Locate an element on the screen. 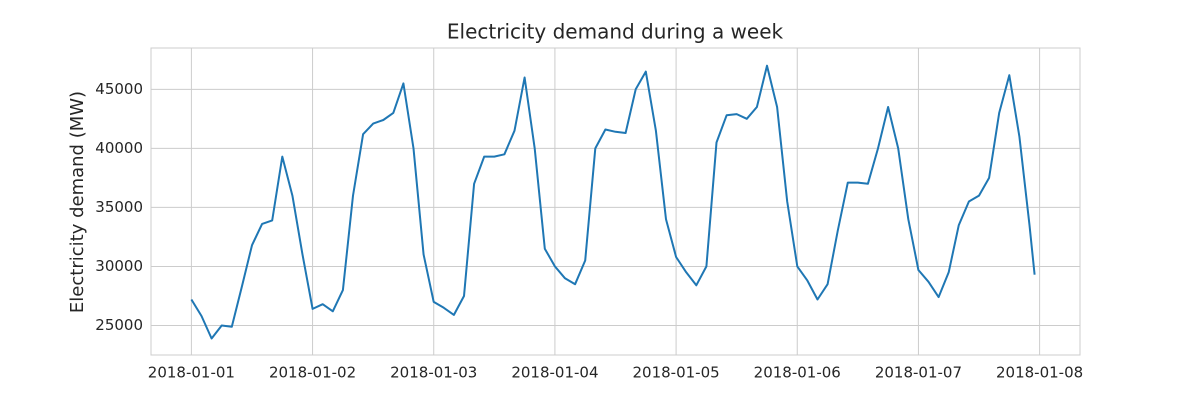 This screenshot has width=1200, height=400. chart-title: Electricity demand during a week is located at coordinates (615, 32).